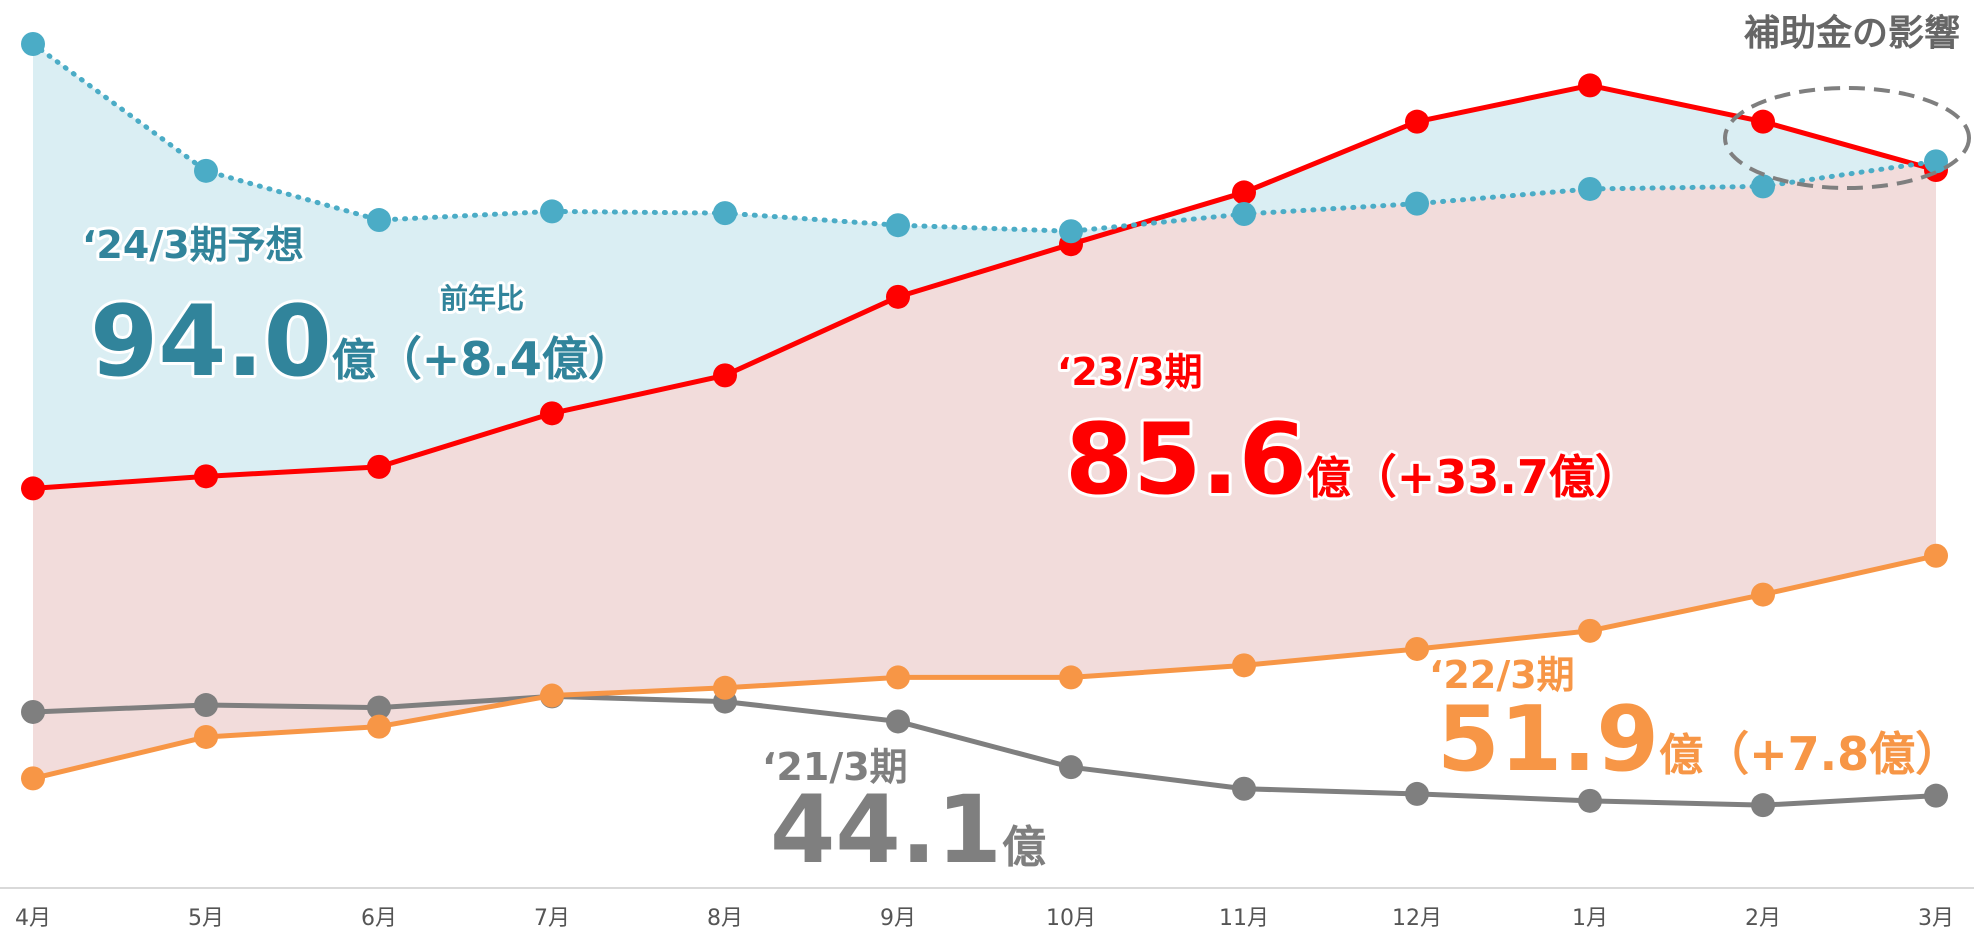  I want to click on change-caption: 前年比, so click(482, 298).